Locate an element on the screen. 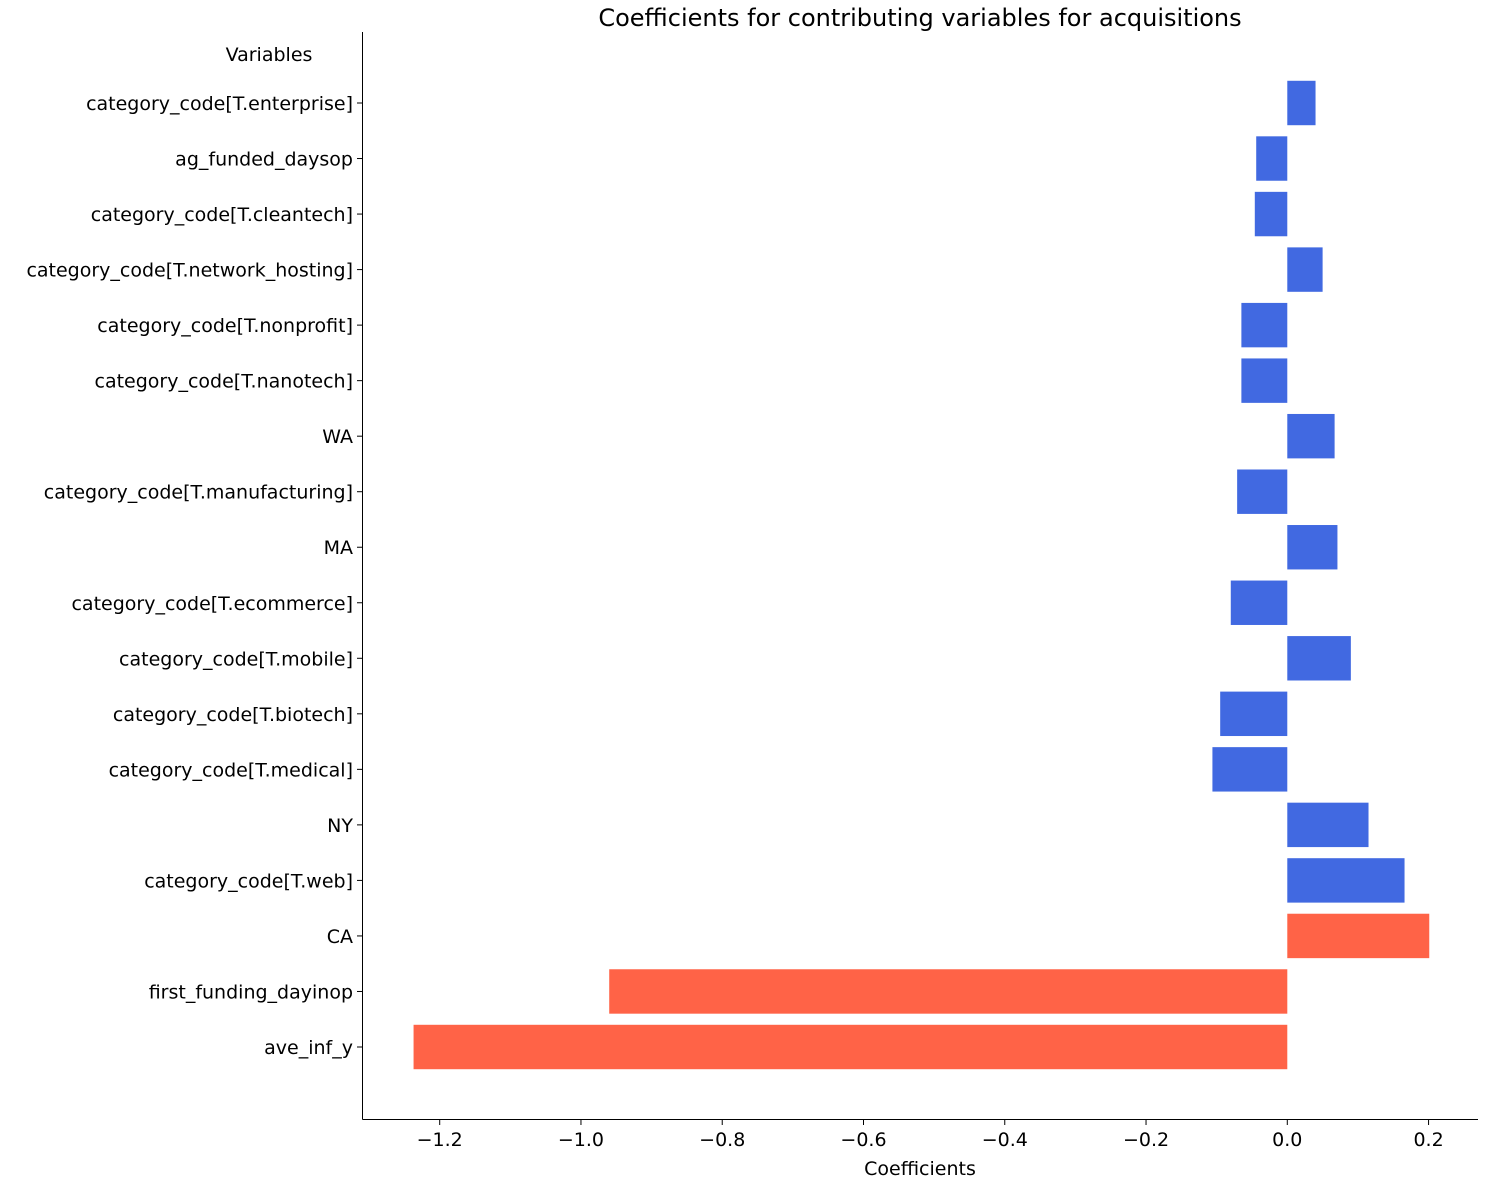 This screenshot has height=1186, width=1488. x-tick-label: −0.6 is located at coordinates (863, 1140).